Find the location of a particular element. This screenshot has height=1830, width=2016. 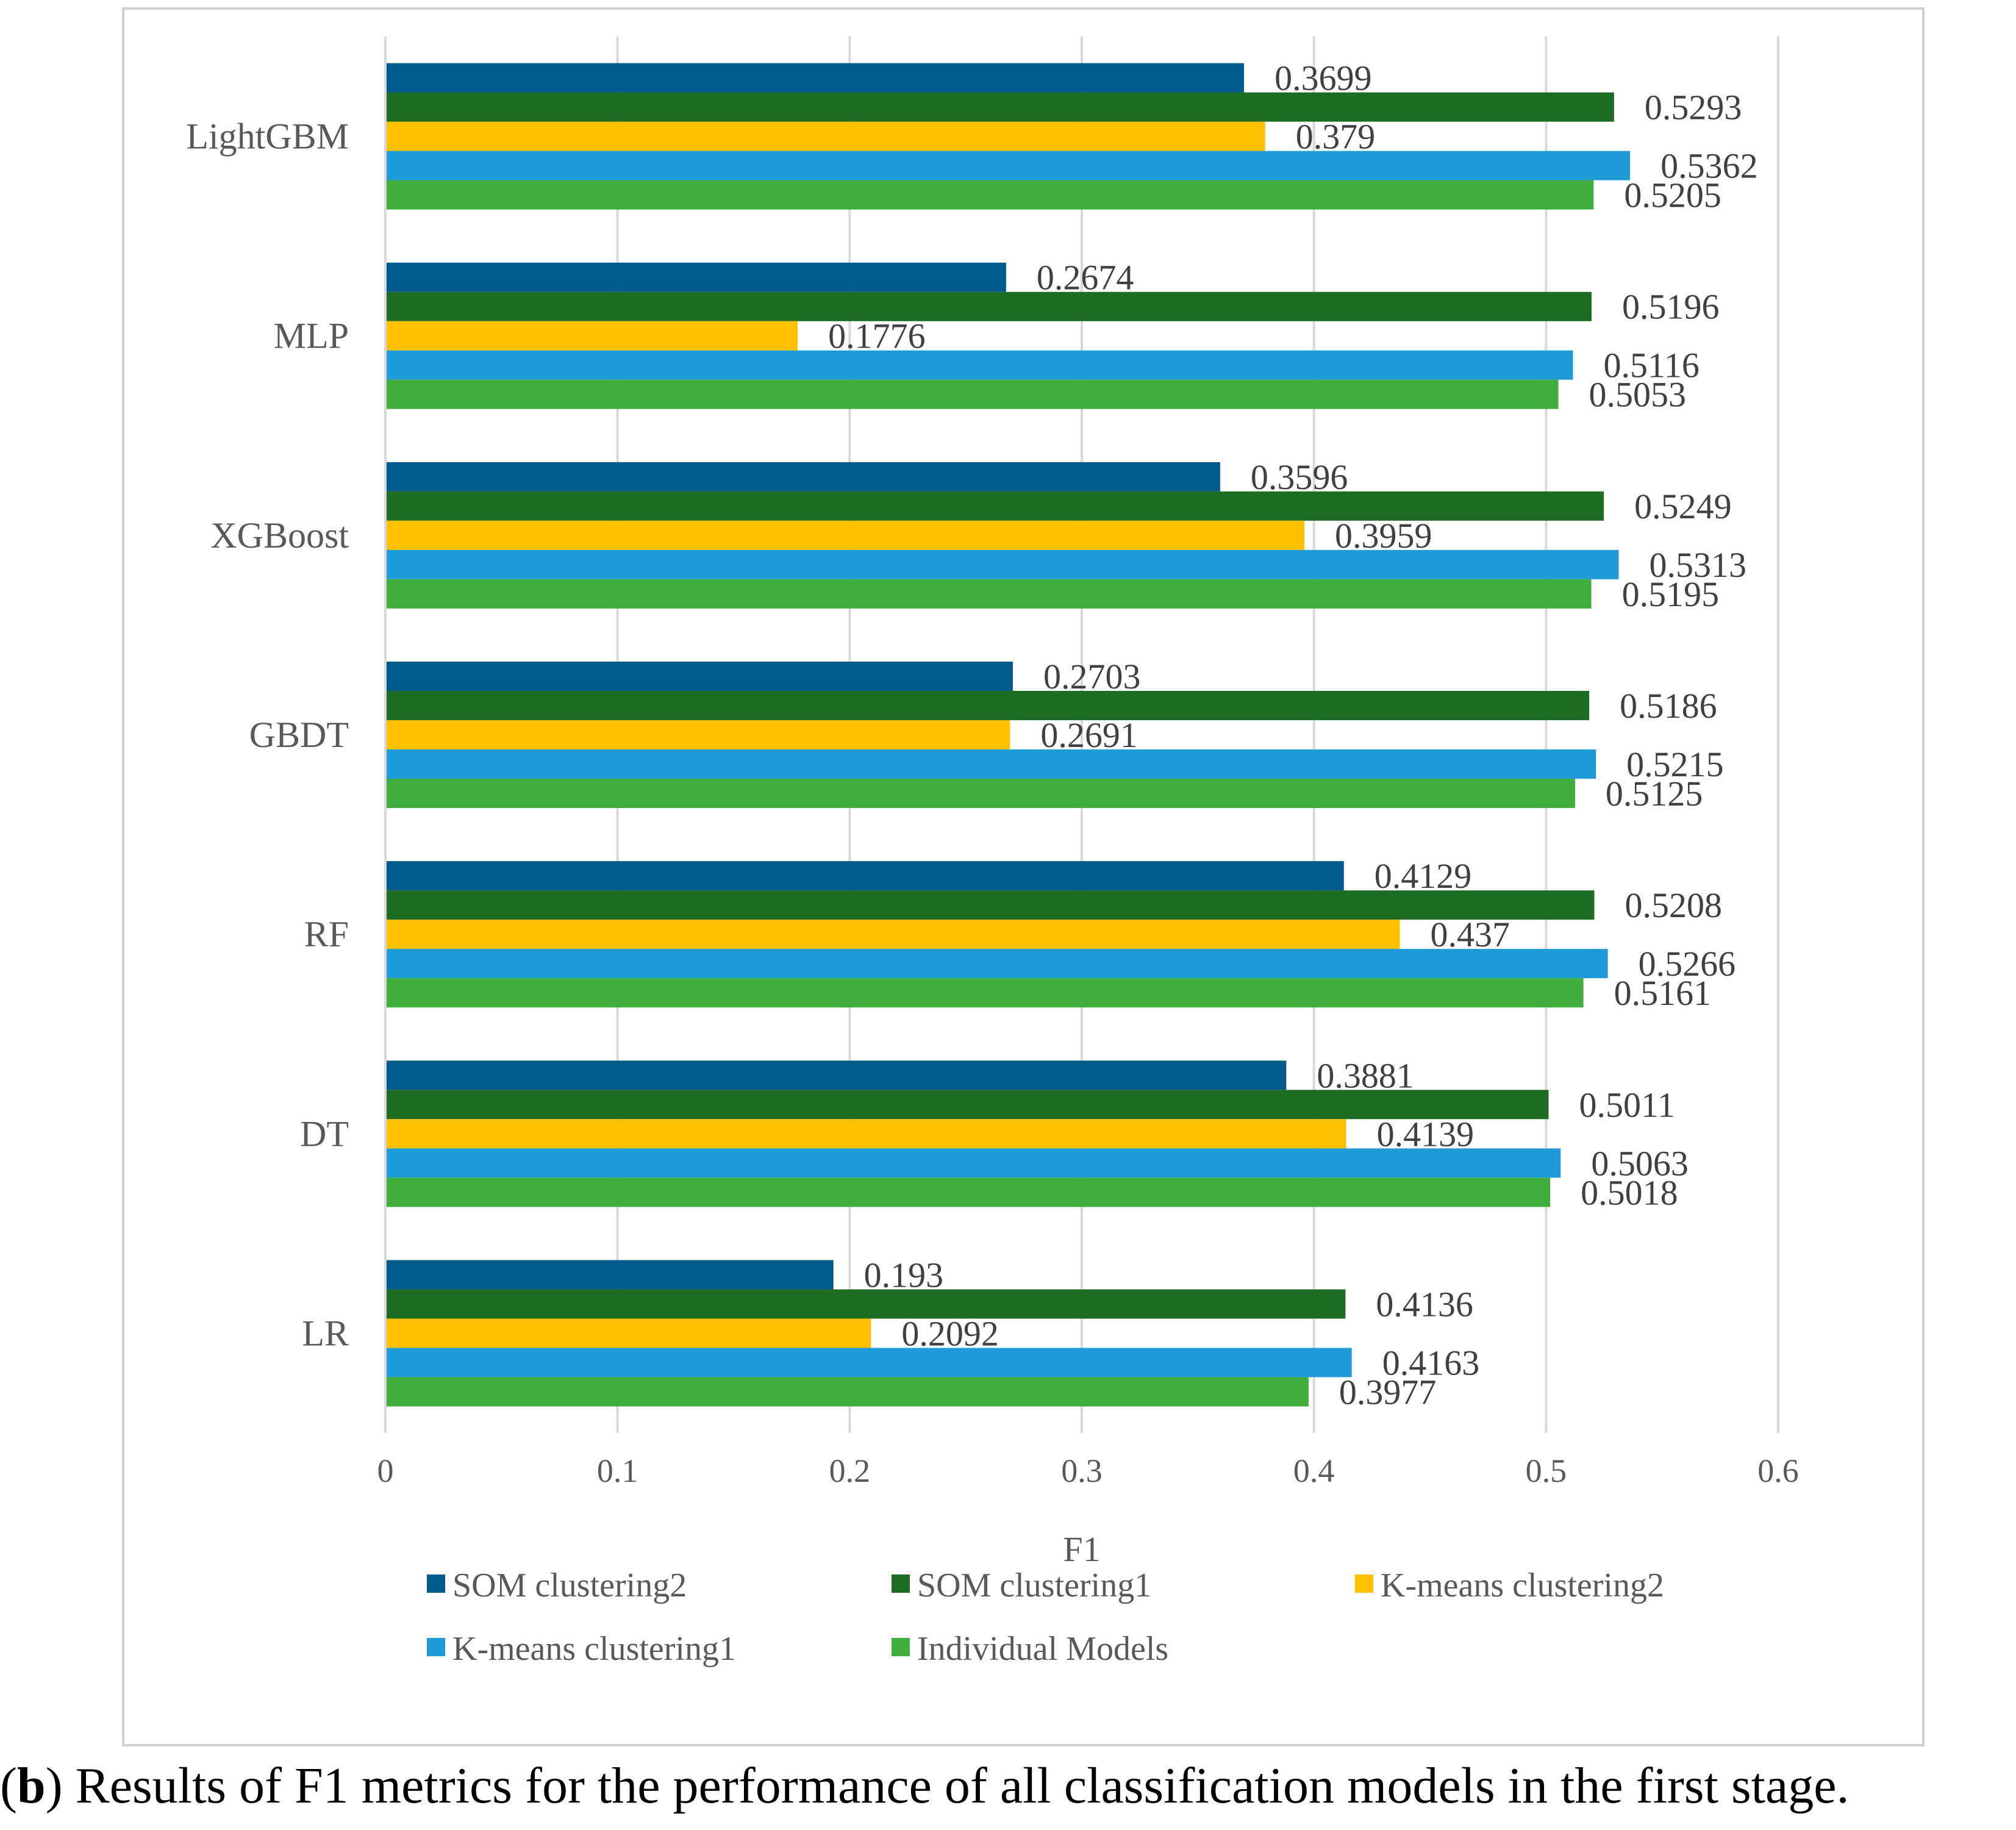

data-label-rf-3: 0.5266 is located at coordinates (1687, 964).